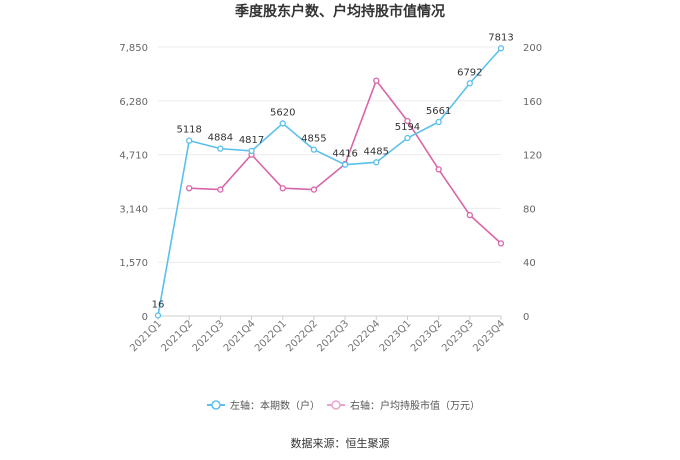  Describe the element at coordinates (500, 37) in the screenshot. I see `data-label-households: 7813` at that location.